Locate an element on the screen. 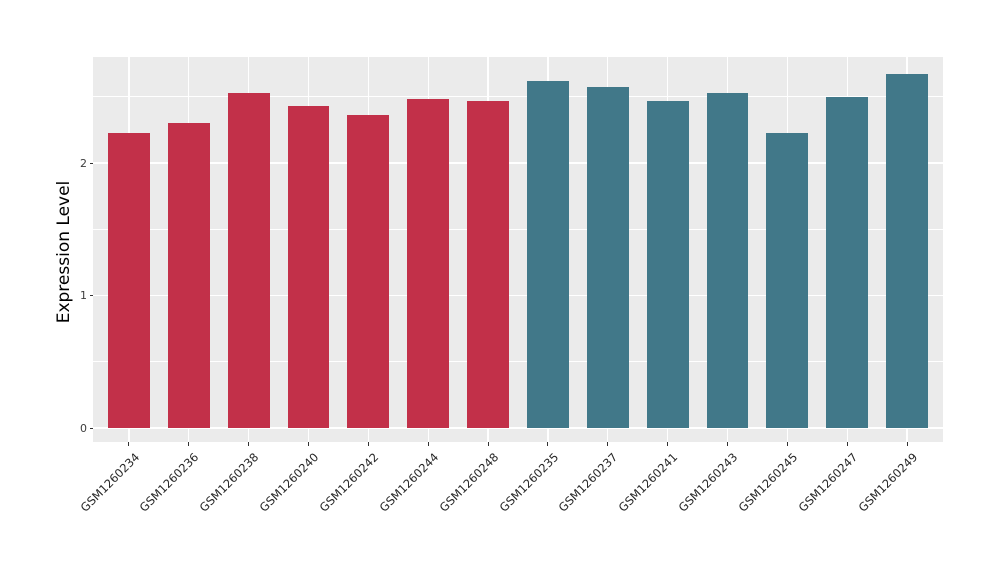 The width and height of the screenshot is (1000, 580). y-axis-title: Expression Level is located at coordinates (64, 252).